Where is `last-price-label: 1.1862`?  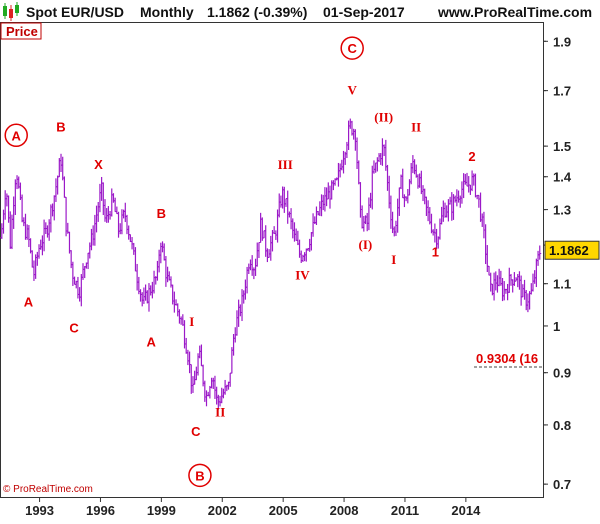
last-price-label: 1.1862 is located at coordinates (569, 250).